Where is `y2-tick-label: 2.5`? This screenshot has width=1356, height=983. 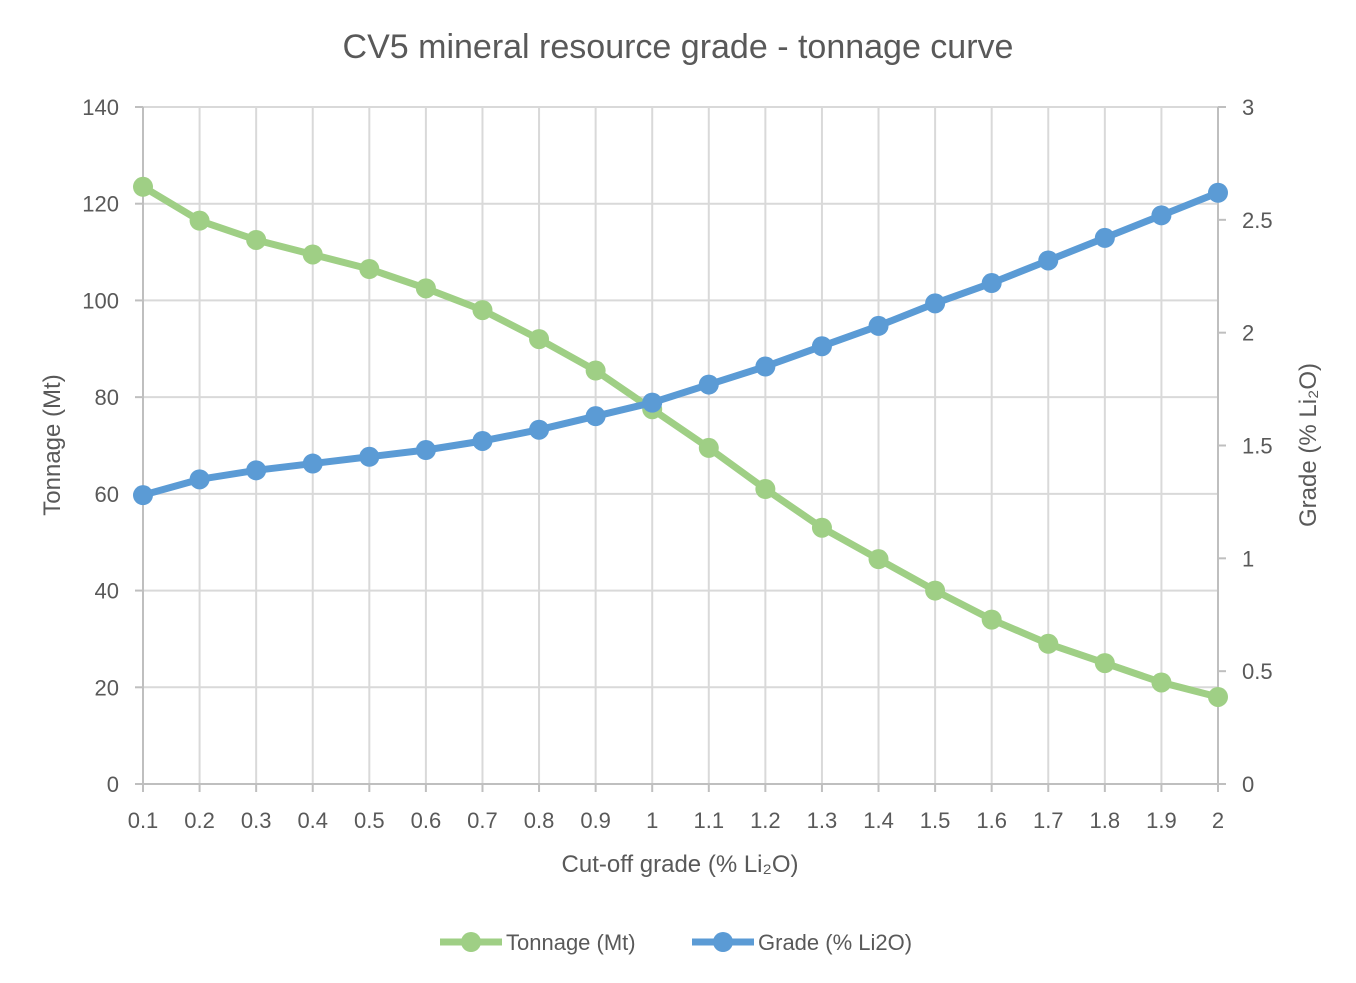
y2-tick-label: 2.5 is located at coordinates (1257, 220).